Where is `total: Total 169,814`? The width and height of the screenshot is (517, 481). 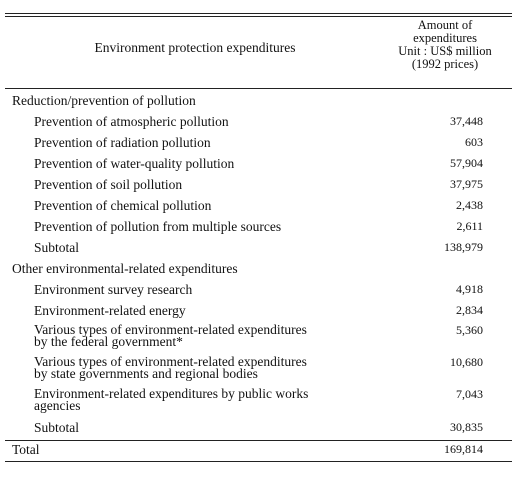
total: Total 169,814 is located at coordinates (258, 449).